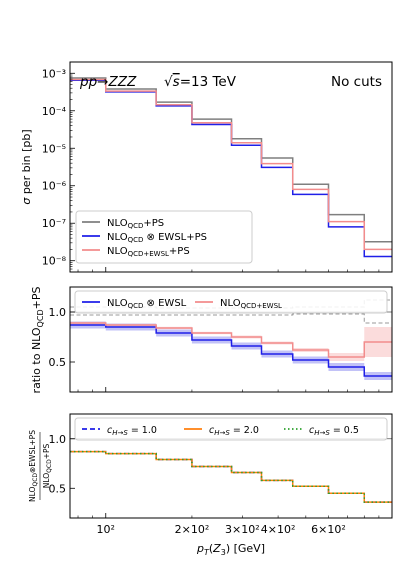 This screenshot has height=576, width=411. I want to click on bottom-panel-marks, so click(231, 470).